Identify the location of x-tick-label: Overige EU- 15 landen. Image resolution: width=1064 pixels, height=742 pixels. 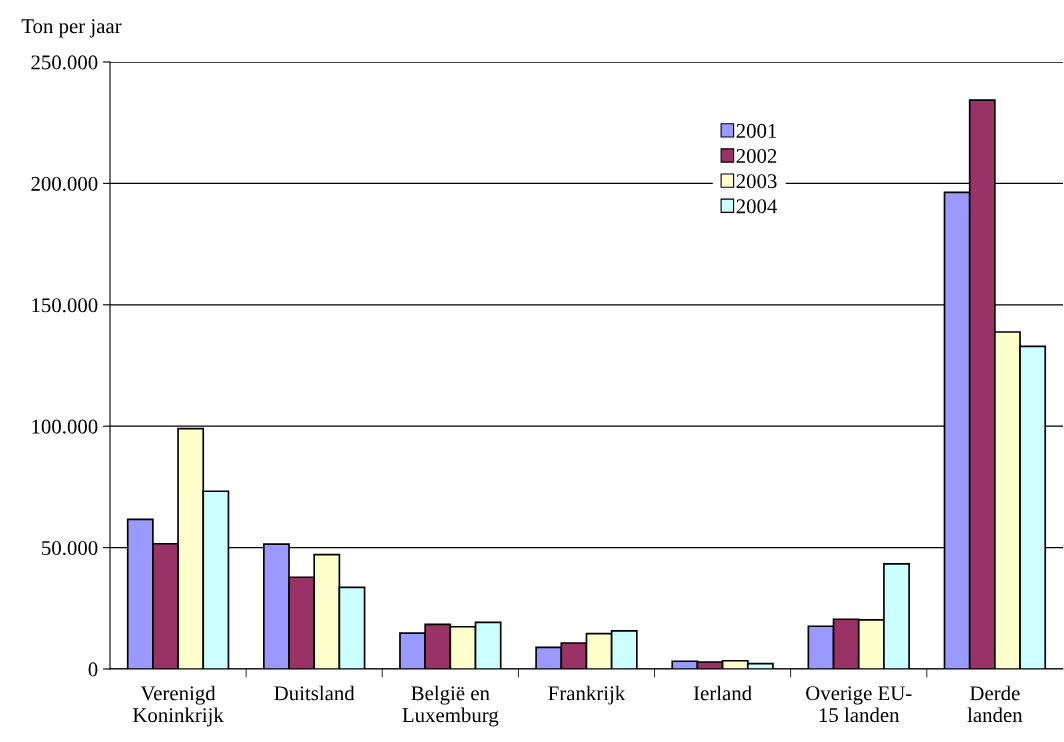
(859, 704).